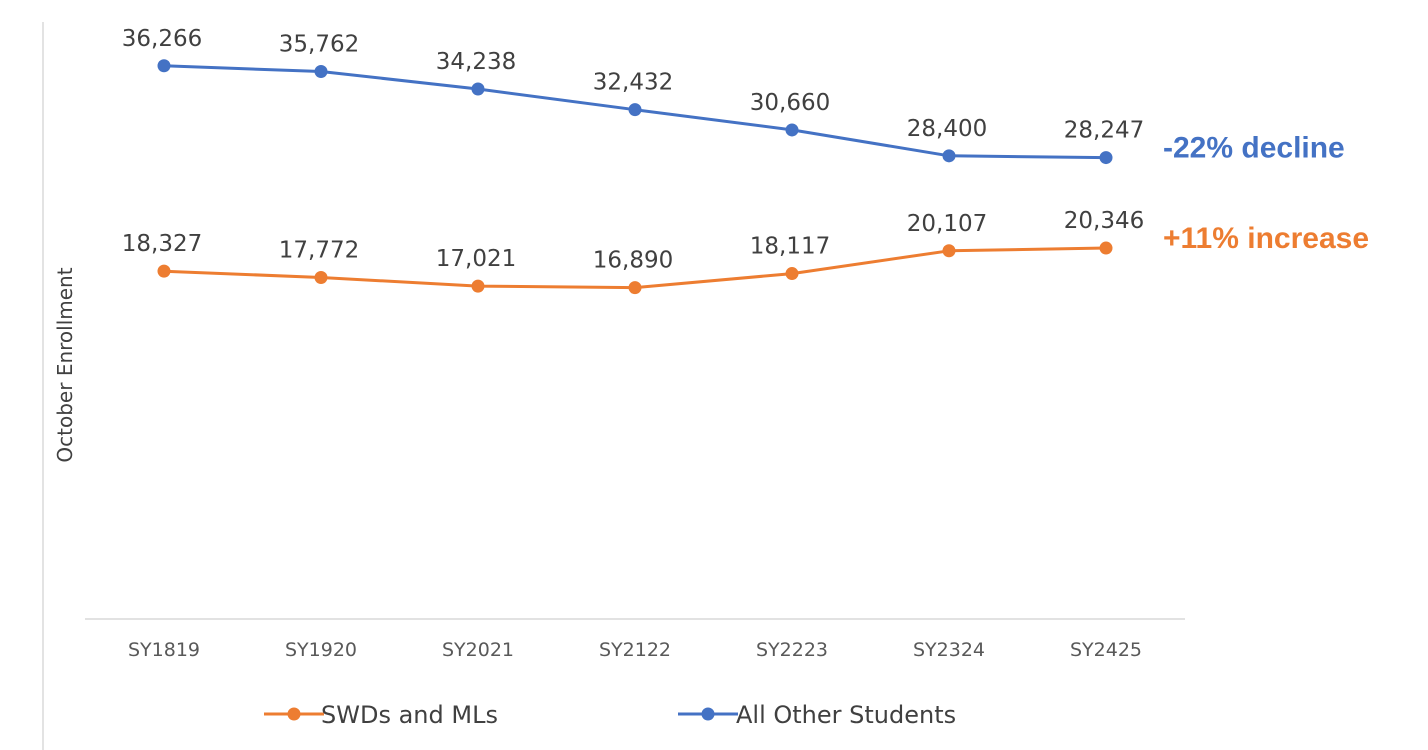 The image size is (1428, 750). Describe the element at coordinates (476, 259) in the screenshot. I see `data-label-swds-and-mls: 17,021` at that location.